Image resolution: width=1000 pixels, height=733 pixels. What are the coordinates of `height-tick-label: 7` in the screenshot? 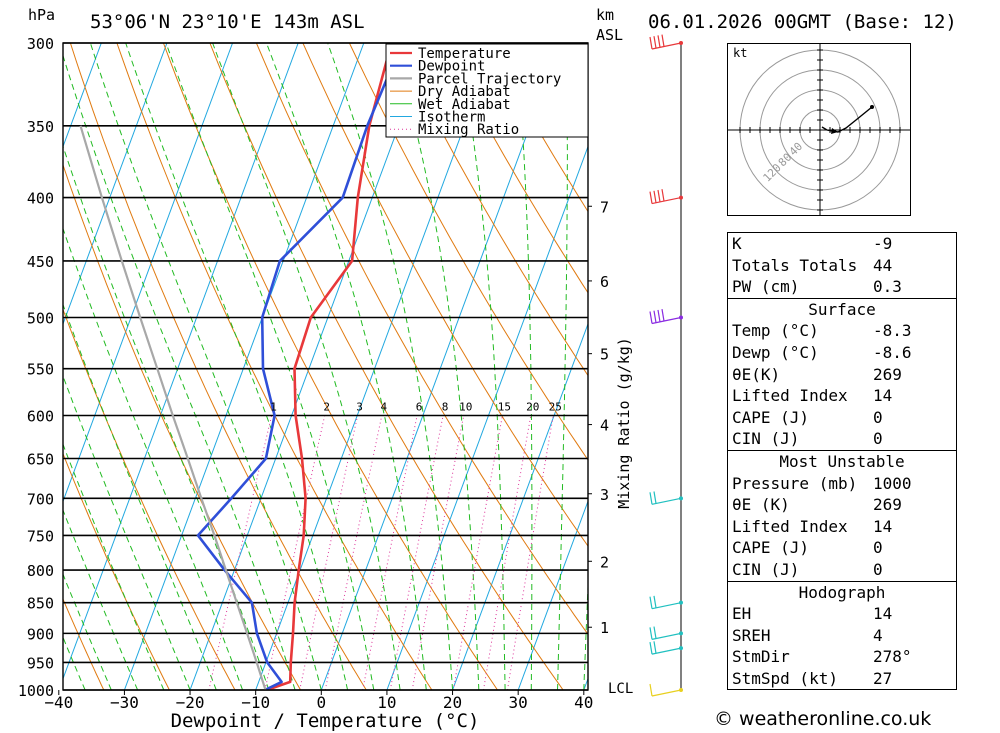 It's located at (604, 207).